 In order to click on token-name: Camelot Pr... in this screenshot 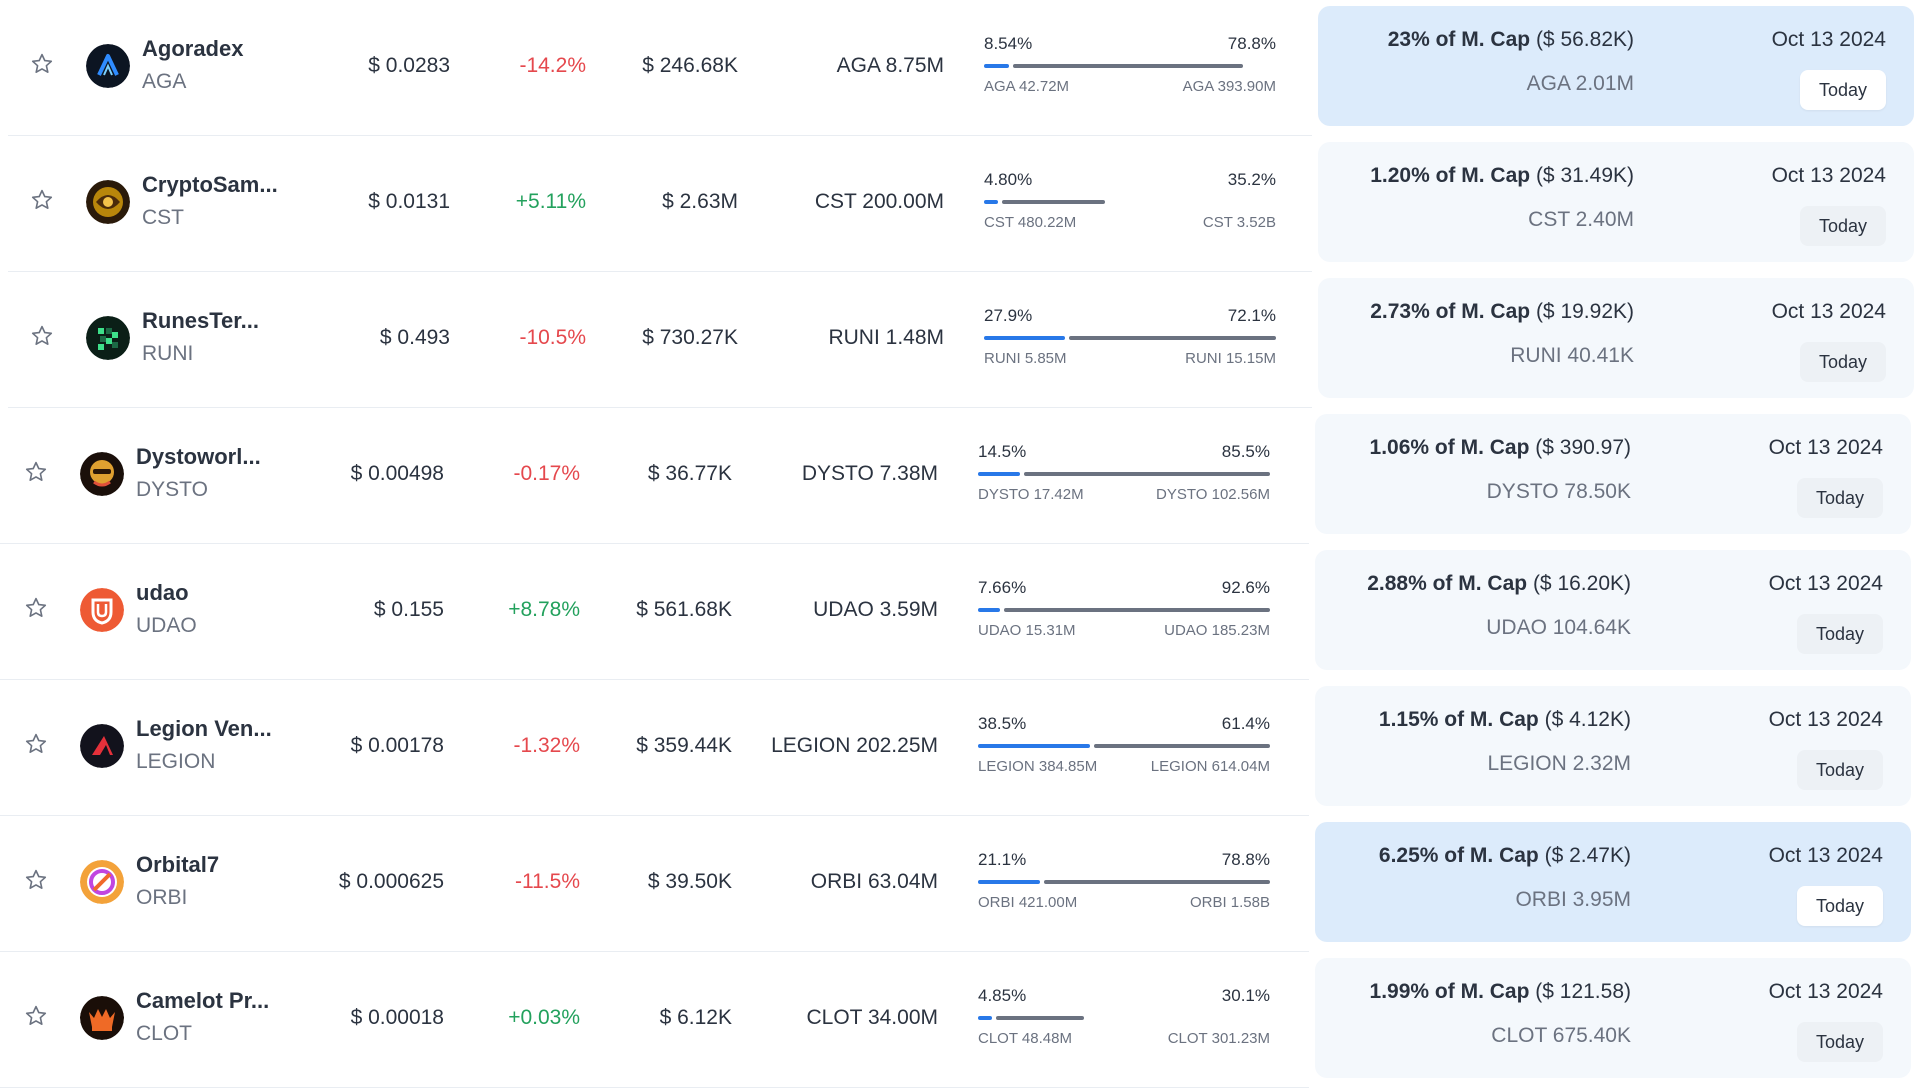, I will do `click(203, 1000)`.